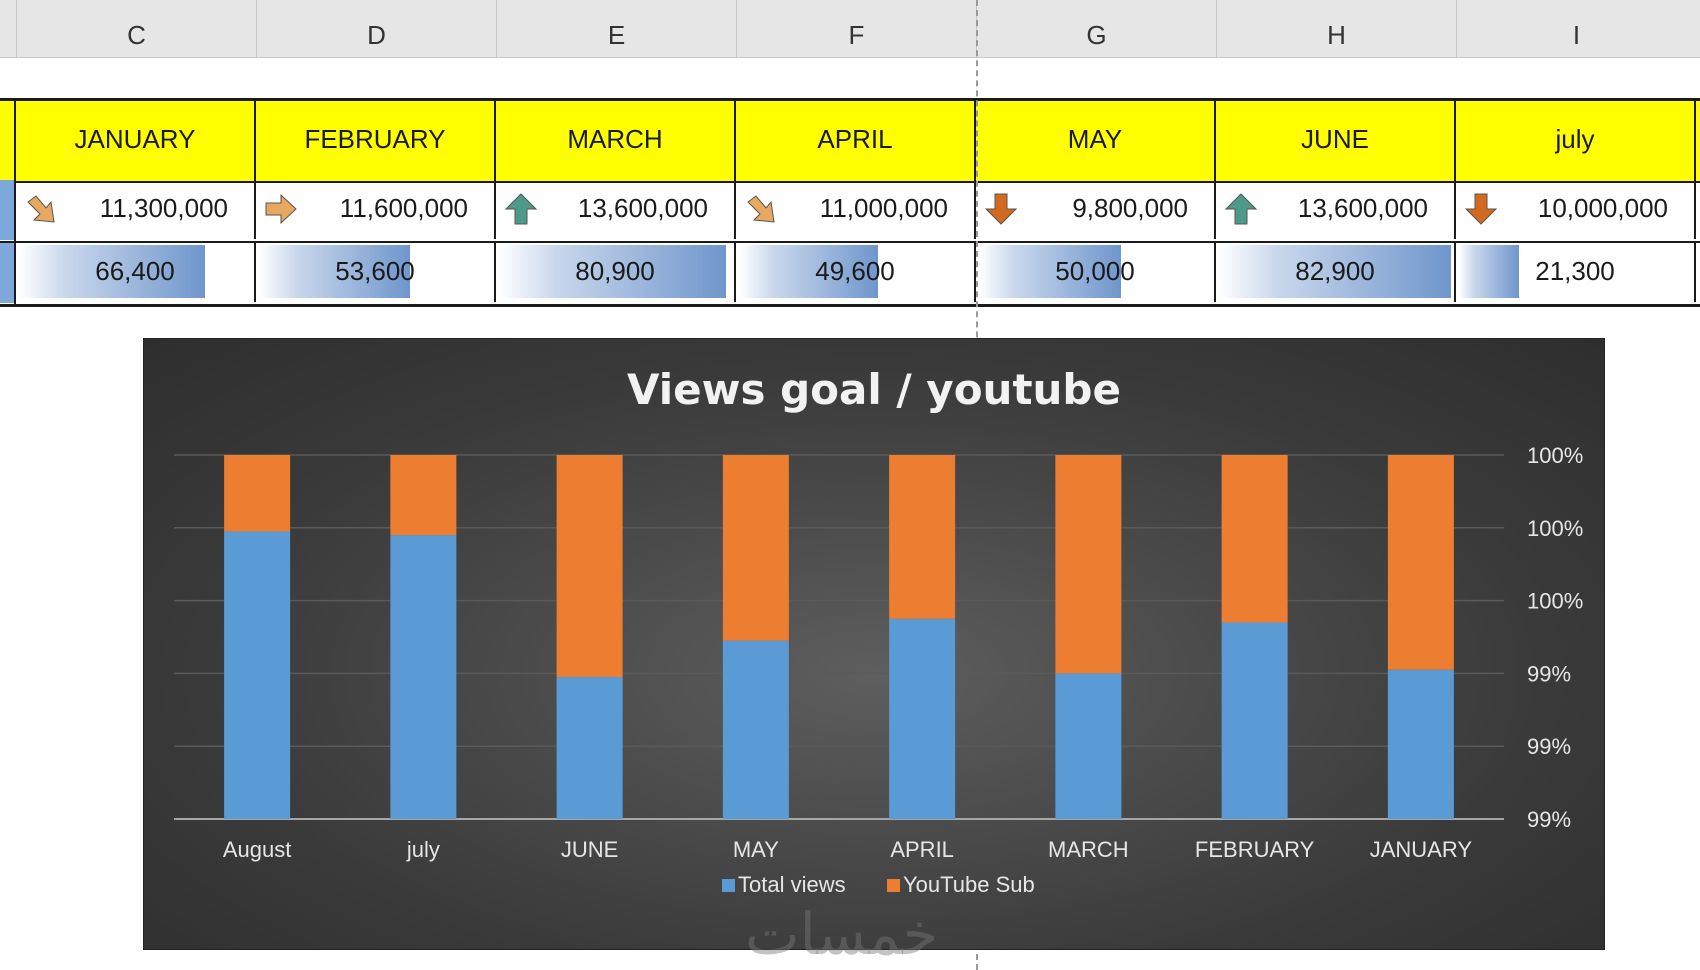  I want to click on x-category-label: APRIL, so click(922, 849).